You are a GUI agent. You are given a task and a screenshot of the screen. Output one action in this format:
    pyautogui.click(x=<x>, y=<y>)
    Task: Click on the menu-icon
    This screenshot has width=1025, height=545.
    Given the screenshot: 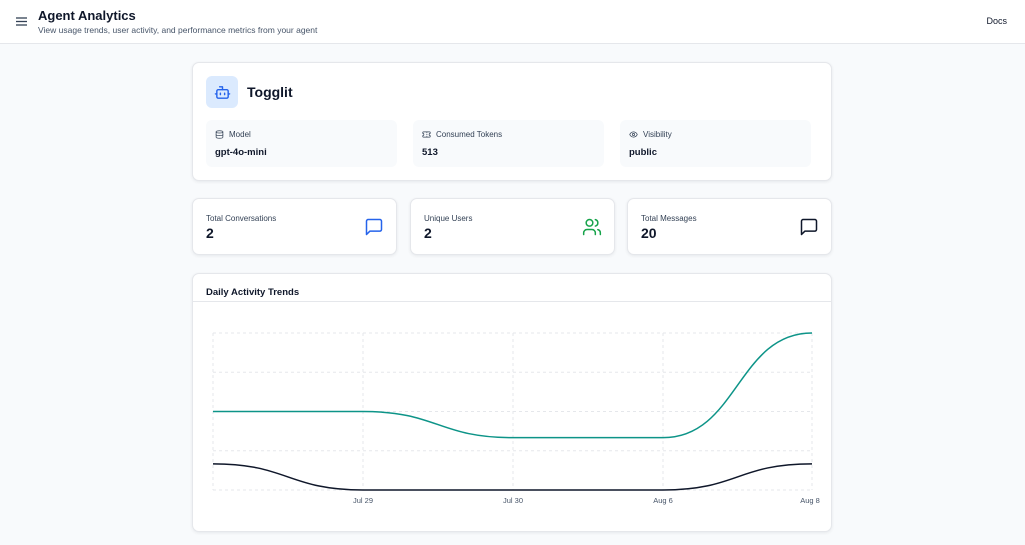 What is the action you would take?
    pyautogui.click(x=21, y=21)
    